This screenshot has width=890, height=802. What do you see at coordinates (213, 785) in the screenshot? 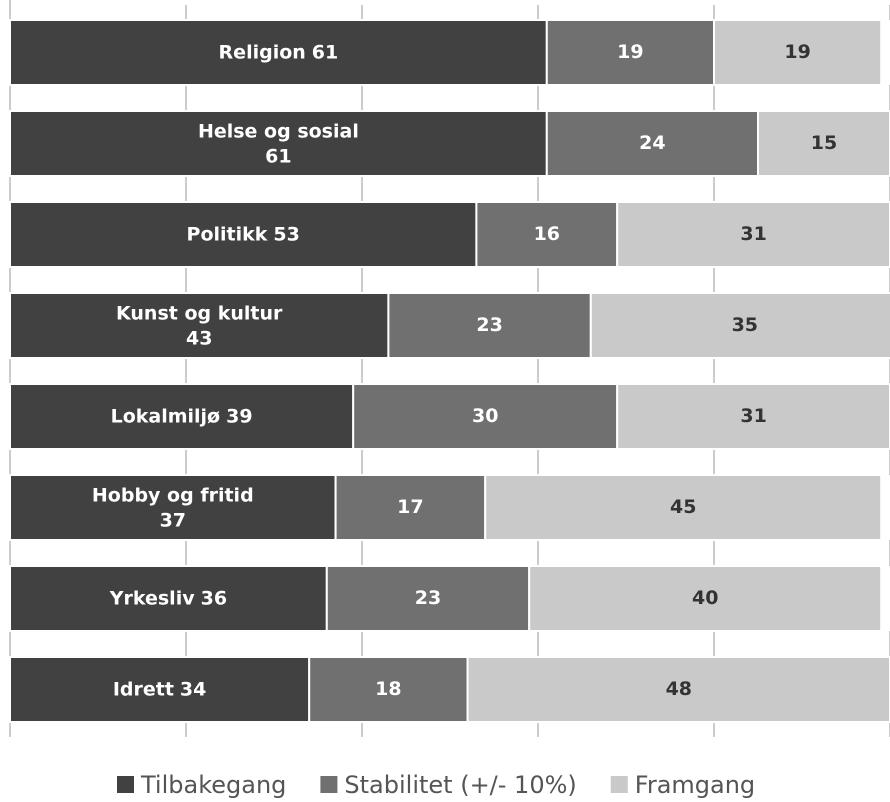
I see `legend-text: Tilbakegang` at bounding box center [213, 785].